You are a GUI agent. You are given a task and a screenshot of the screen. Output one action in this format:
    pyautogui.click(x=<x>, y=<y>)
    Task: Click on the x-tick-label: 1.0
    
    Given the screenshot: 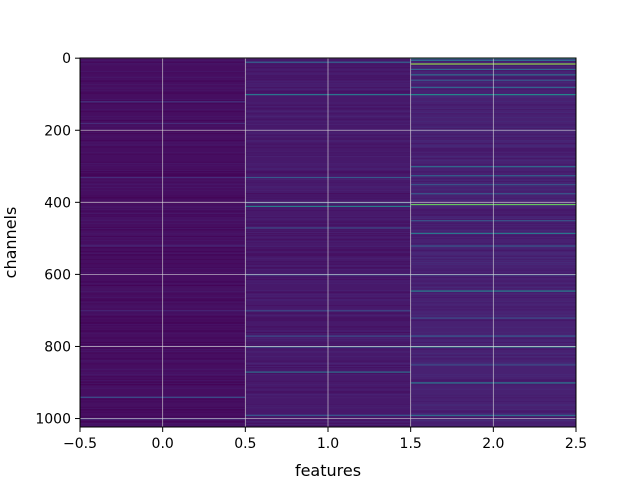 What is the action you would take?
    pyautogui.click(x=328, y=444)
    